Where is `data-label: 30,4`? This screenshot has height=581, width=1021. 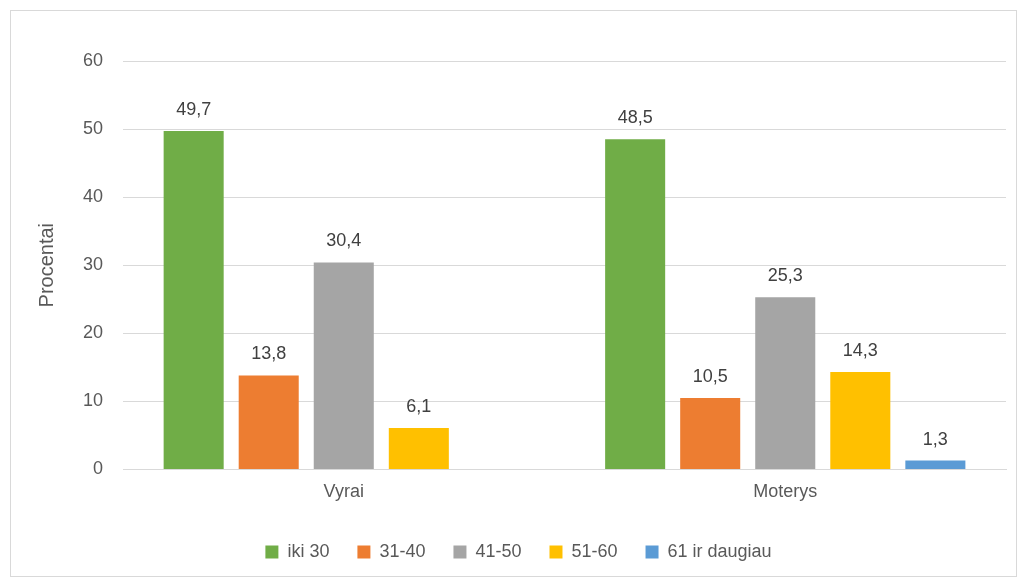 data-label: 30,4 is located at coordinates (344, 240).